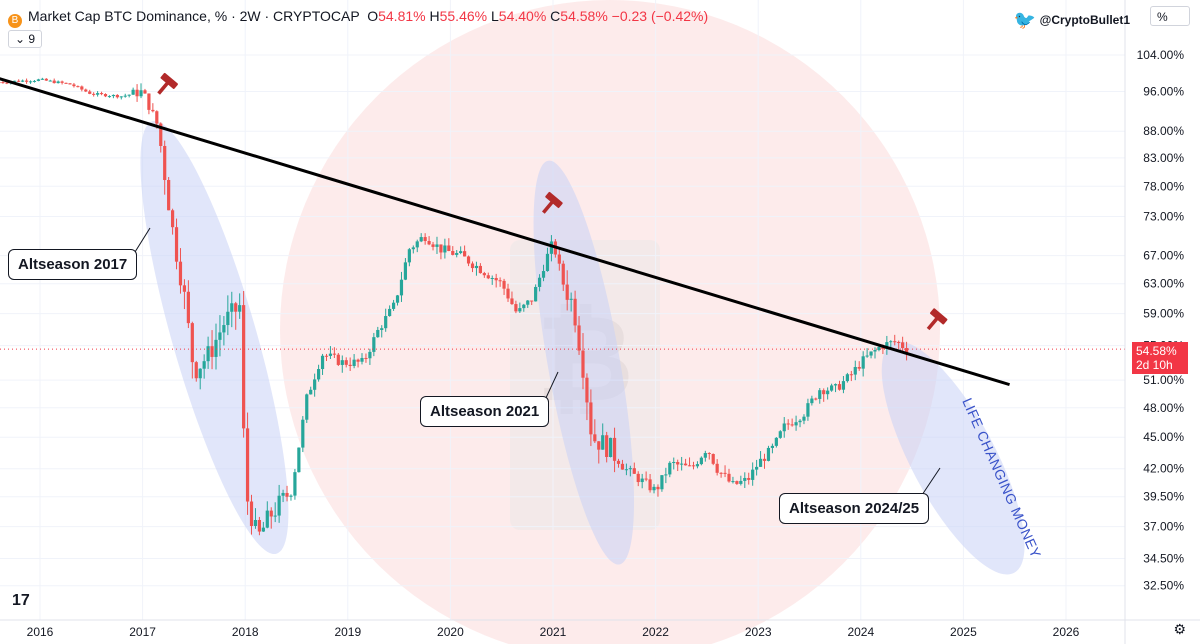  What do you see at coordinates (1163, 256) in the screenshot?
I see `y-tick-label: 67.00%` at bounding box center [1163, 256].